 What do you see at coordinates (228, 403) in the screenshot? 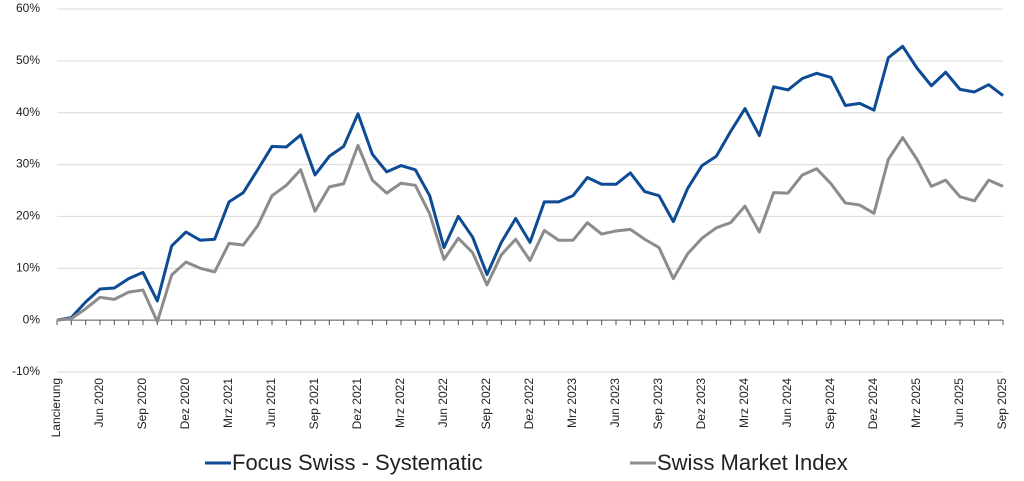
I see `x-tick-label: Mrz 2021` at bounding box center [228, 403].